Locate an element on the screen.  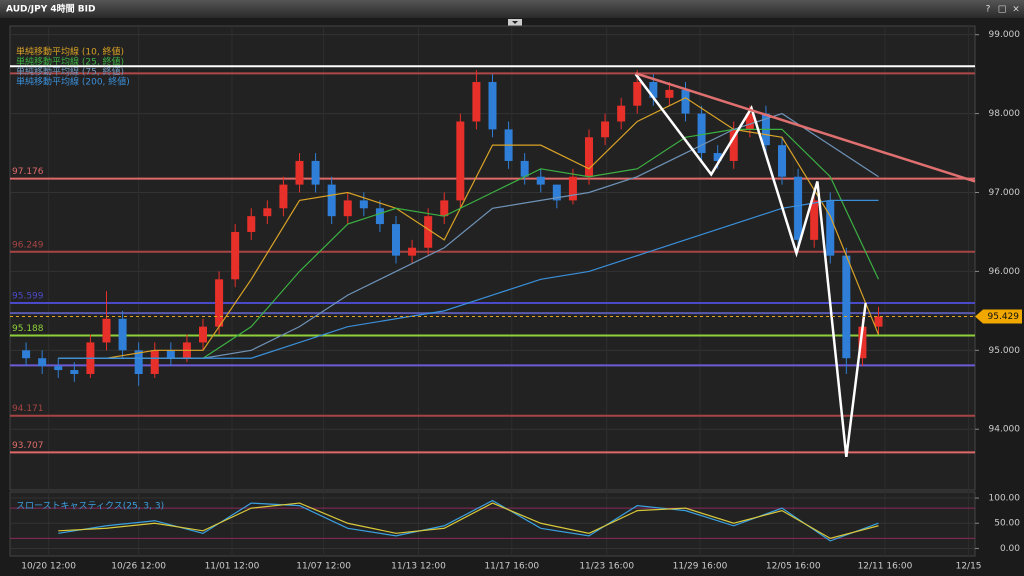
legend-entry: 単純移動平均線 (75, 終値) is located at coordinates (70, 72).